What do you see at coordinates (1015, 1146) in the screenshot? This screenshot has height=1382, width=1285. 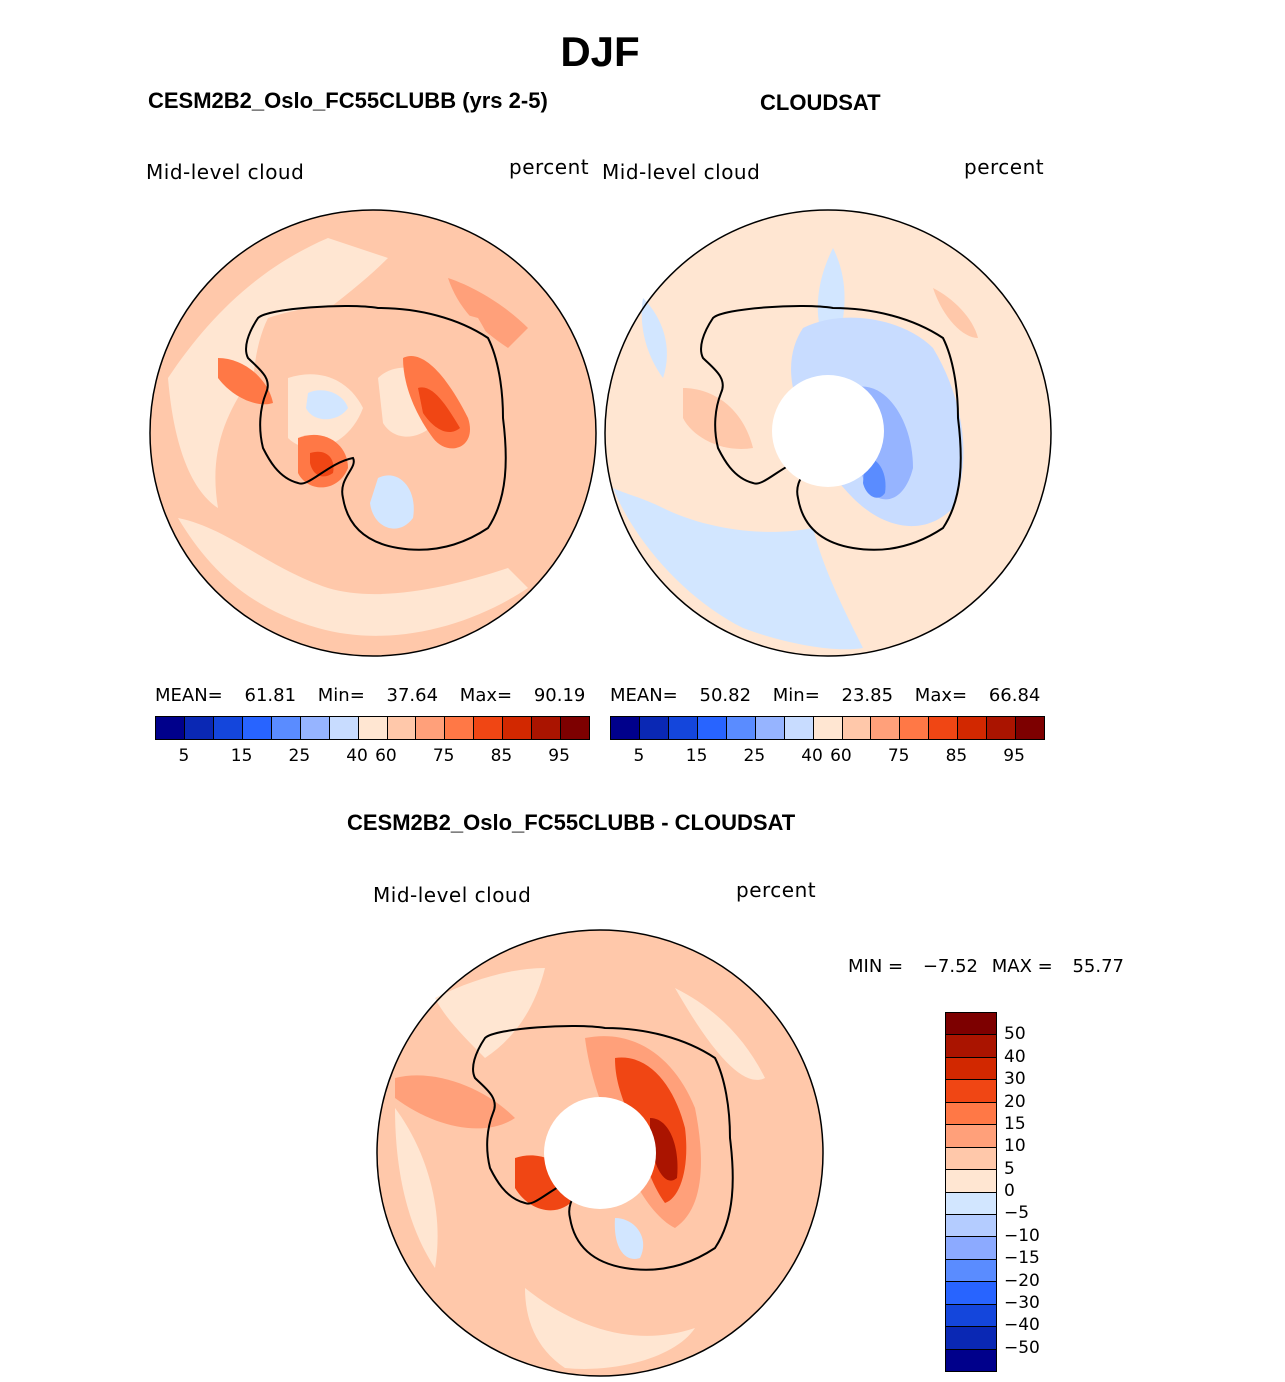 I see `colorbar-level-label: 10` at bounding box center [1015, 1146].